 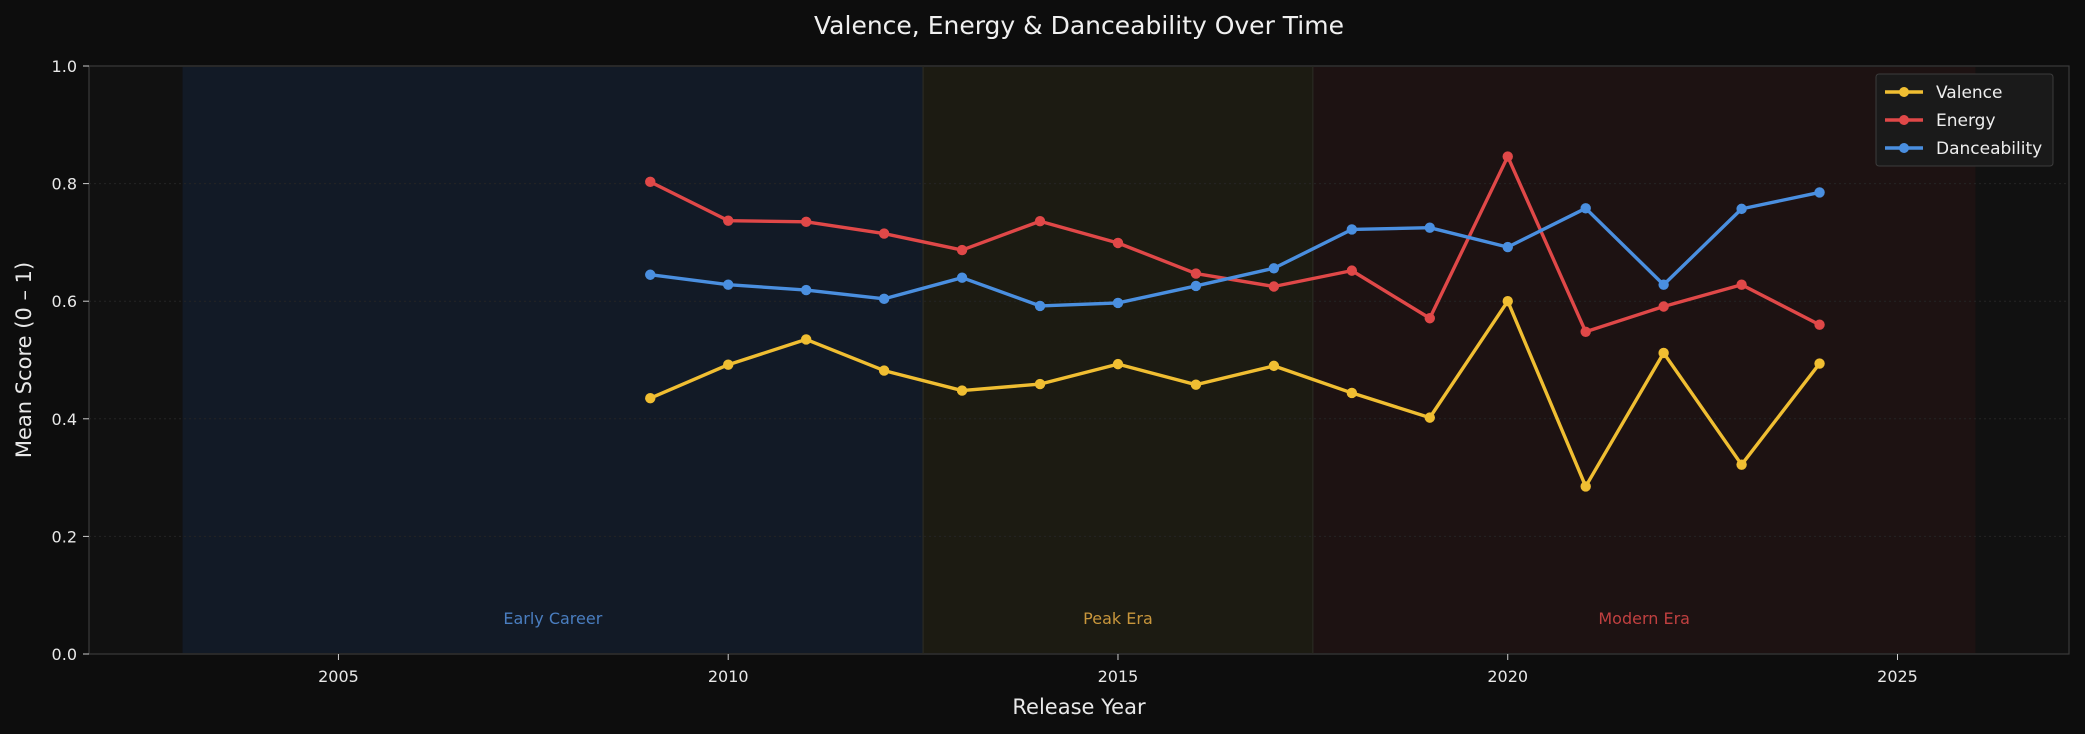 What do you see at coordinates (1507, 676) in the screenshot?
I see `x-tick-label: 2020` at bounding box center [1507, 676].